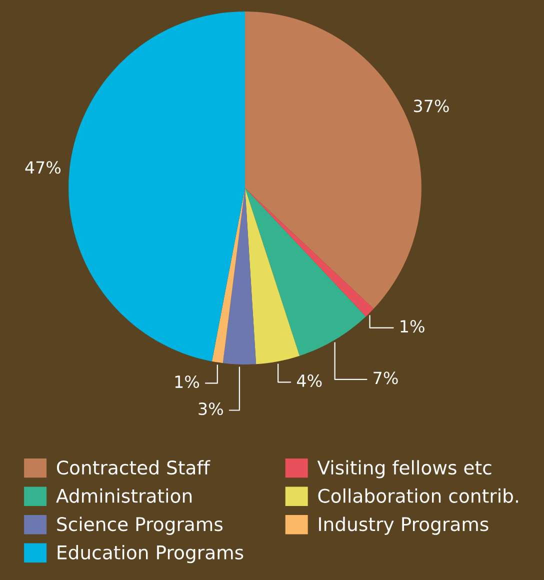  What do you see at coordinates (431, 106) in the screenshot?
I see `data-label: 37%` at bounding box center [431, 106].